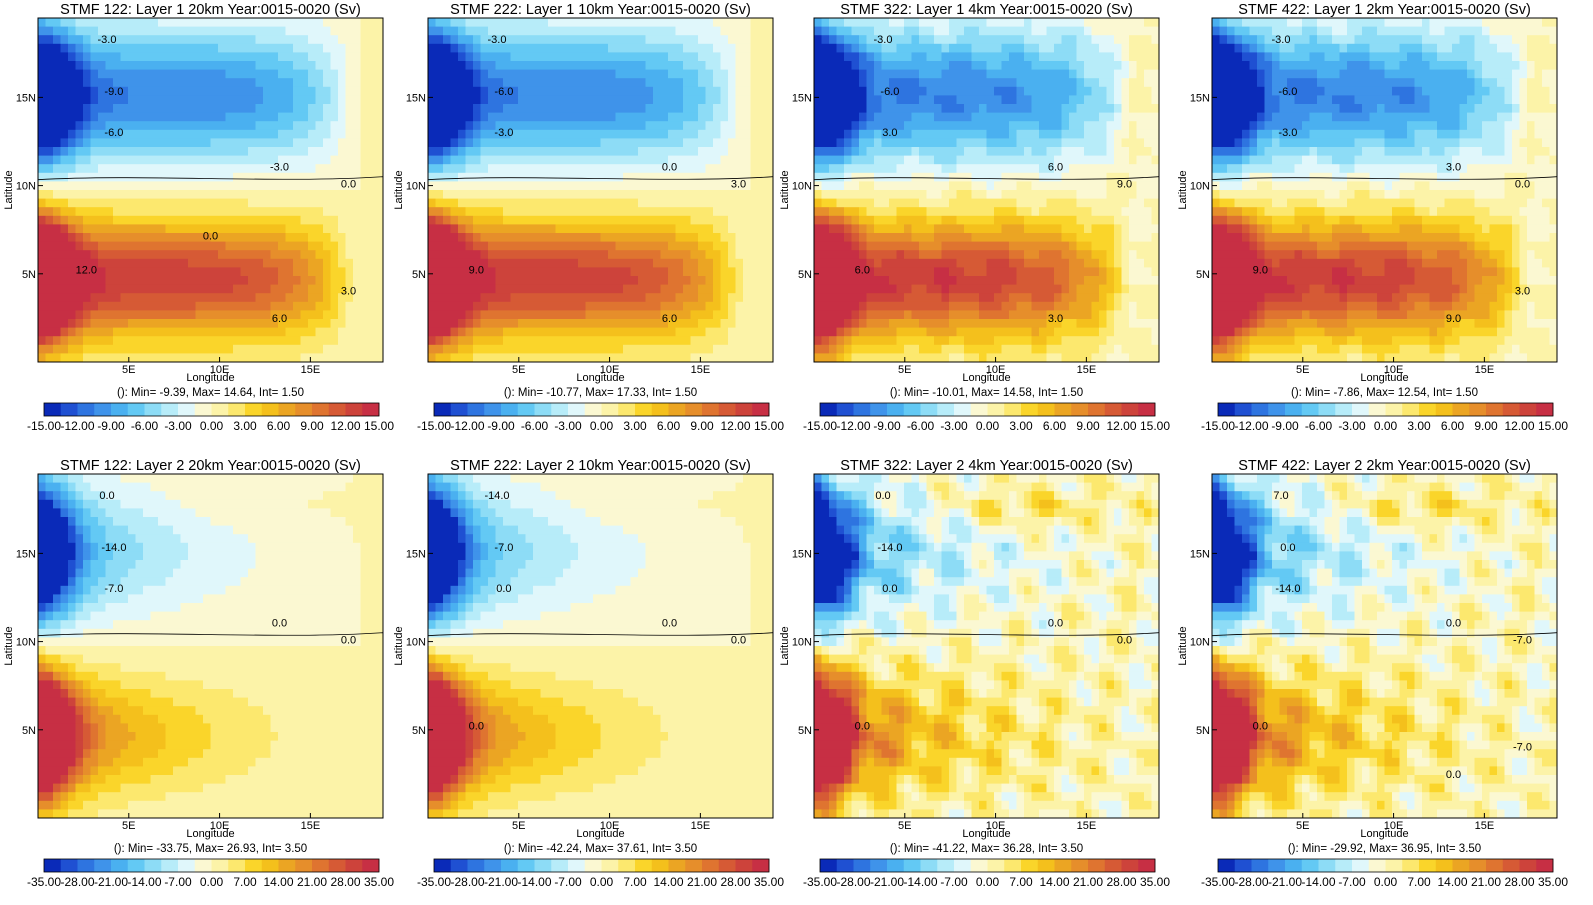 The image size is (1593, 905). I want to click on contour-label: 0.0, so click(210, 236).